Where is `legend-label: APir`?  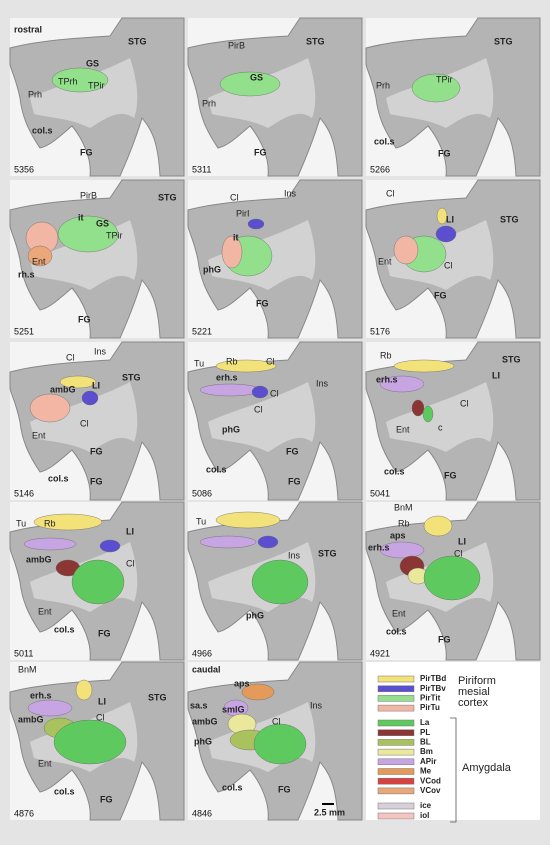 legend-label: APir is located at coordinates (428, 761).